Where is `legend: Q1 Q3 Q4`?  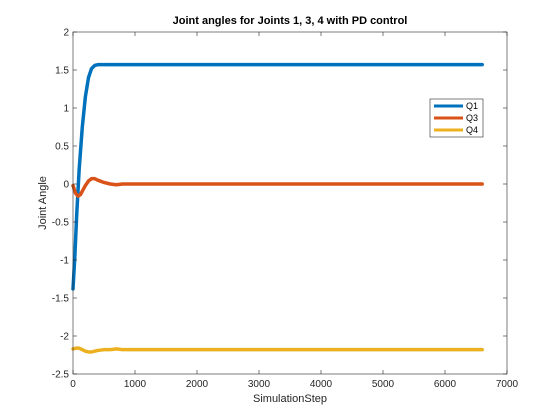 legend: Q1 Q3 Q4 is located at coordinates (456, 118).